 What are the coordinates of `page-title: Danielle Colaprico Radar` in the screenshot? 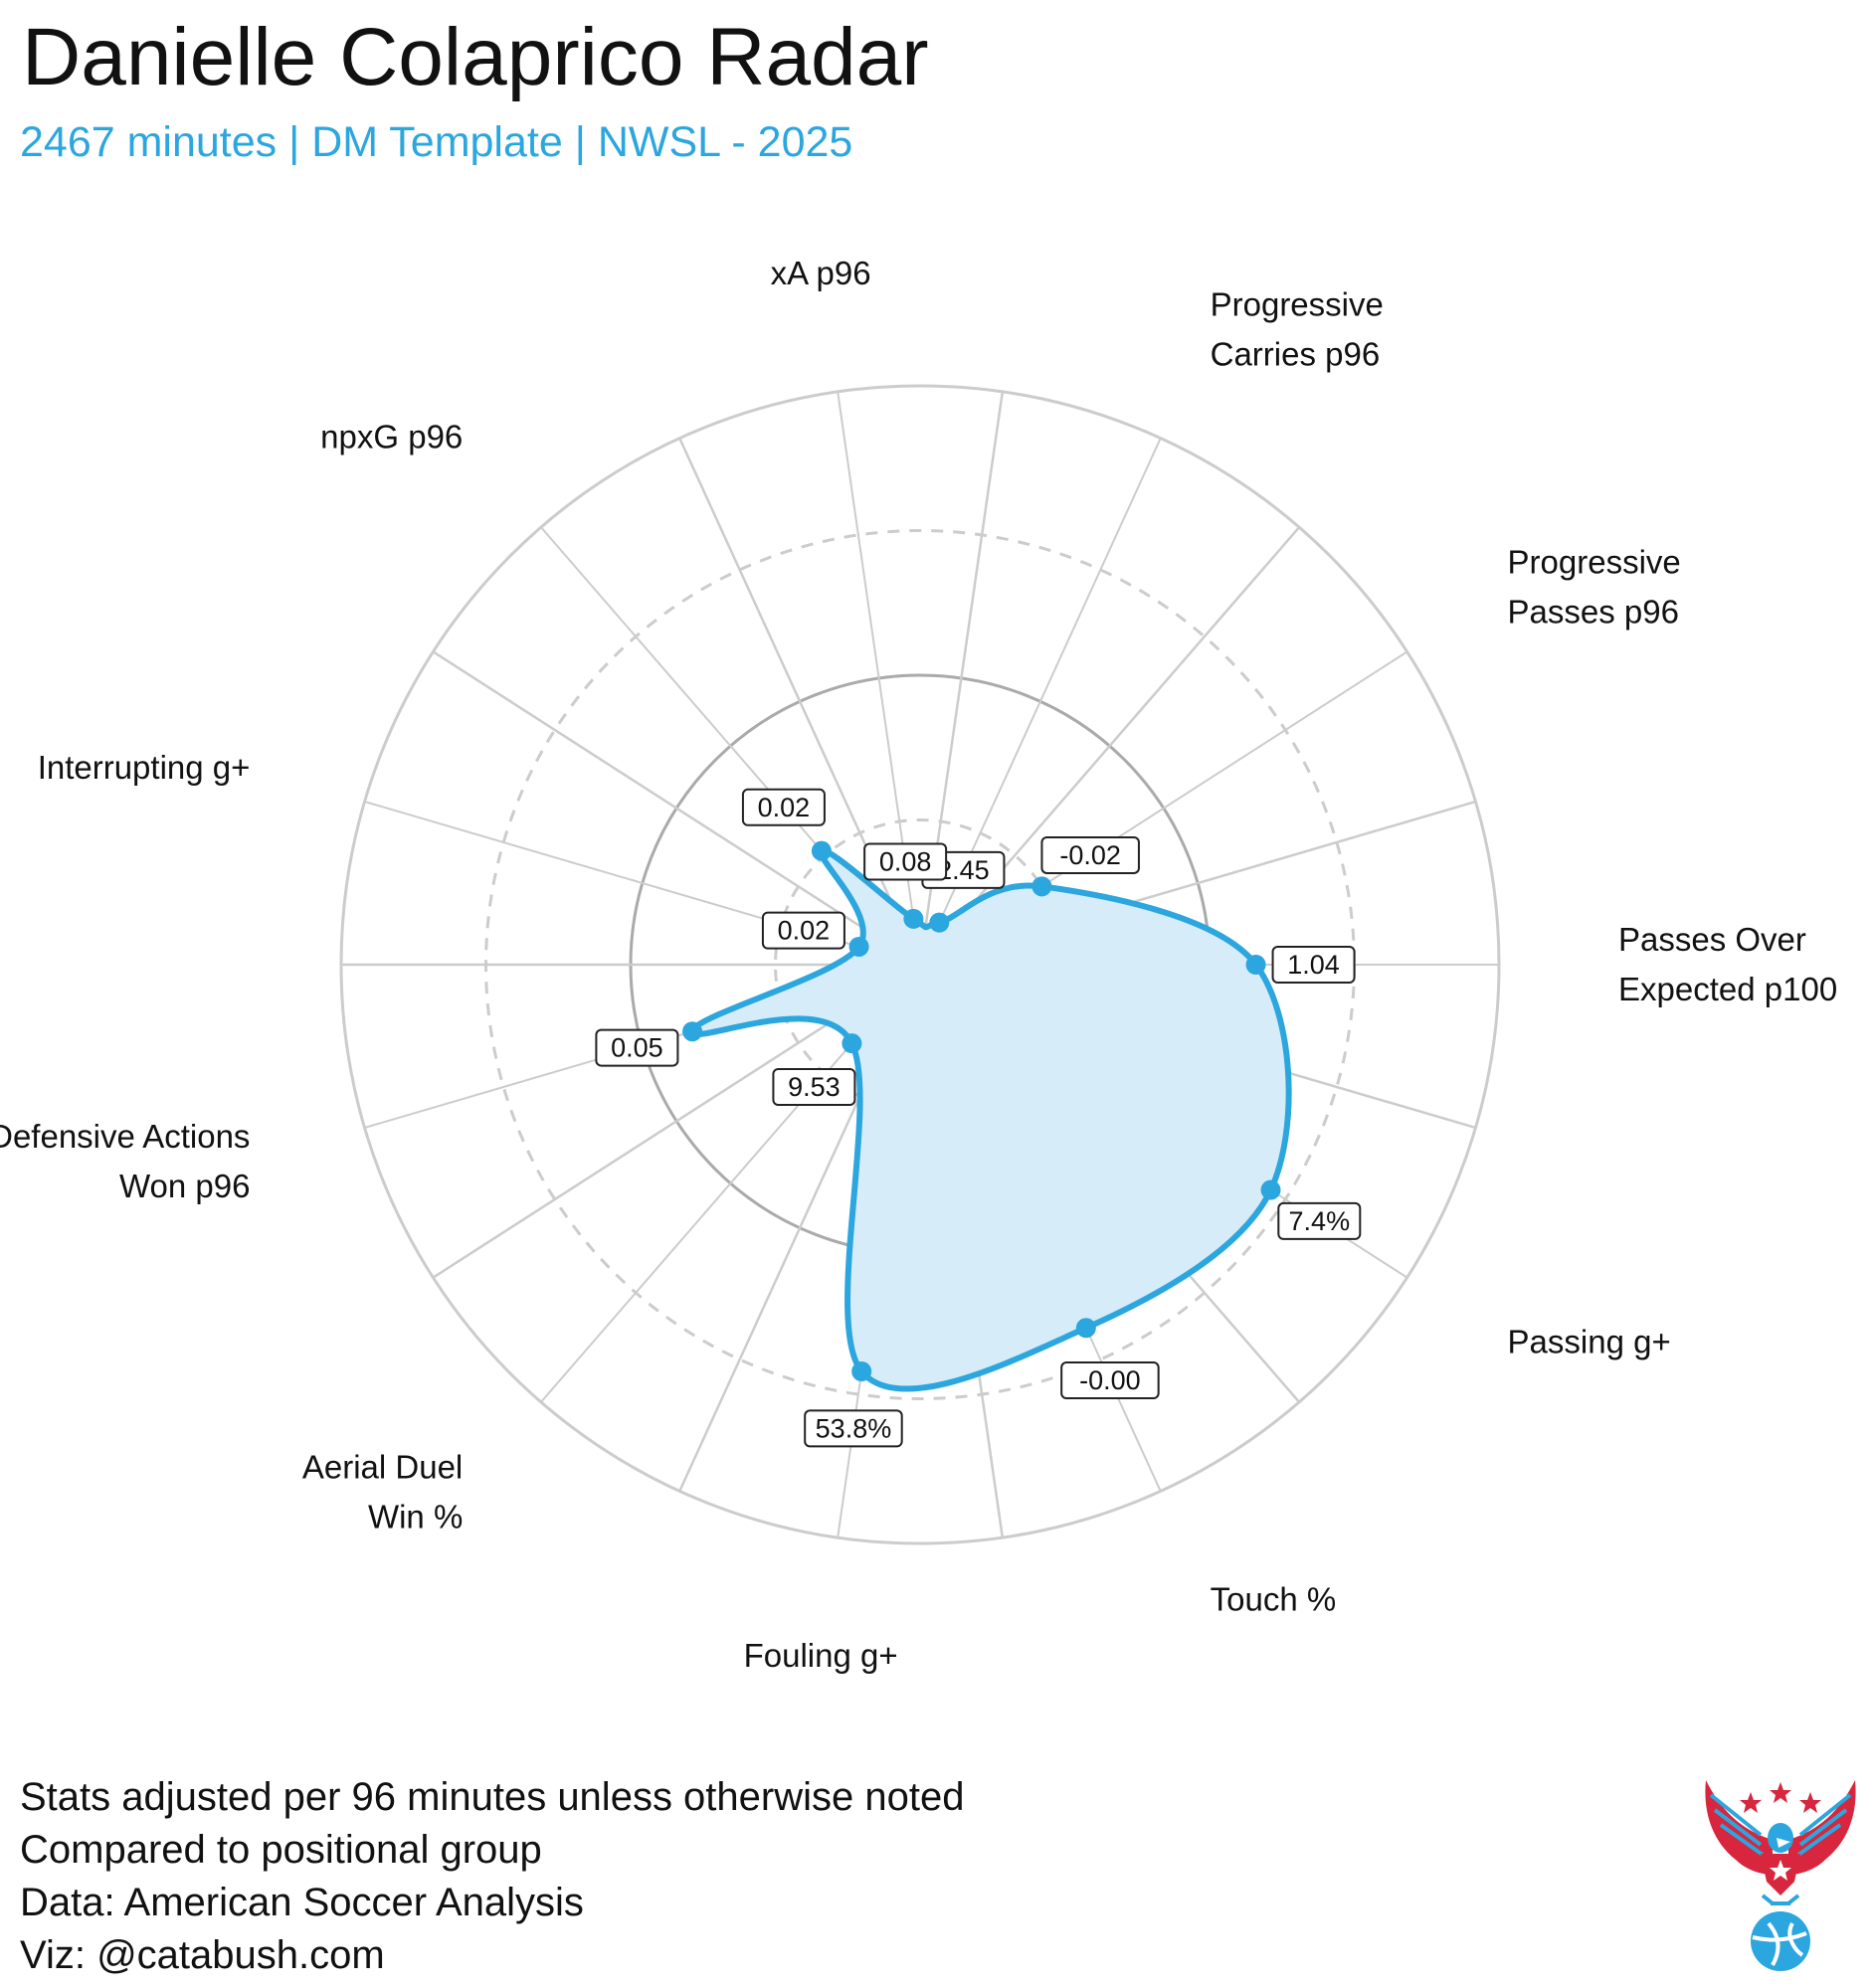 It's located at (475, 57).